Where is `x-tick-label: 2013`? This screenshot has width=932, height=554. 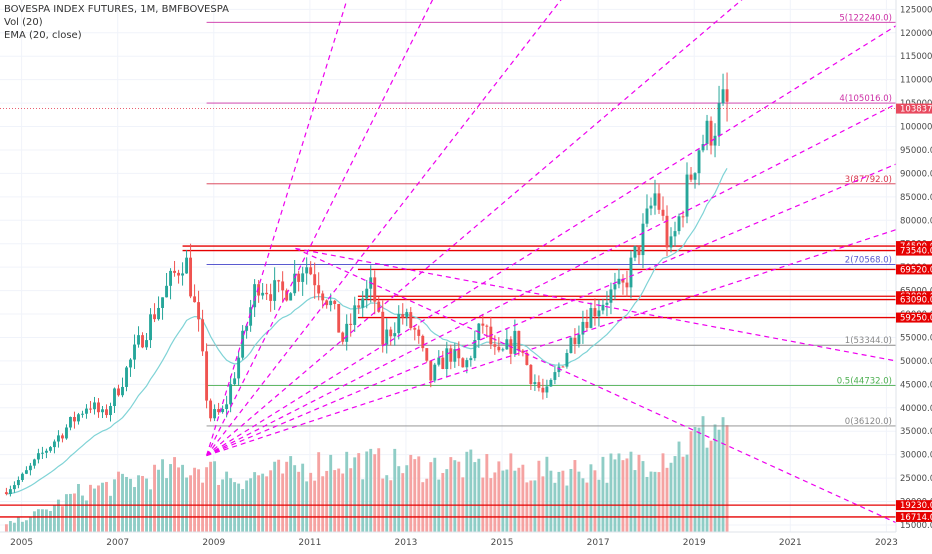 x-tick-label: 2013 is located at coordinates (406, 543).